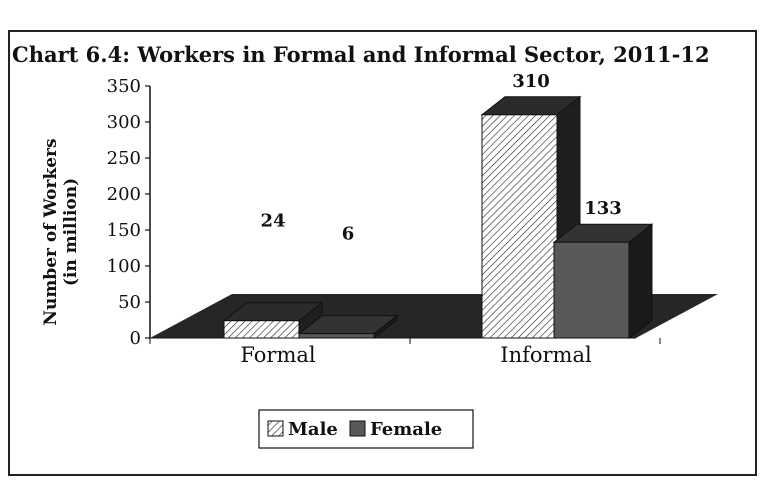 The width and height of the screenshot is (765, 482). Describe the element at coordinates (124, 86) in the screenshot. I see `y-tick-label: 350` at that location.